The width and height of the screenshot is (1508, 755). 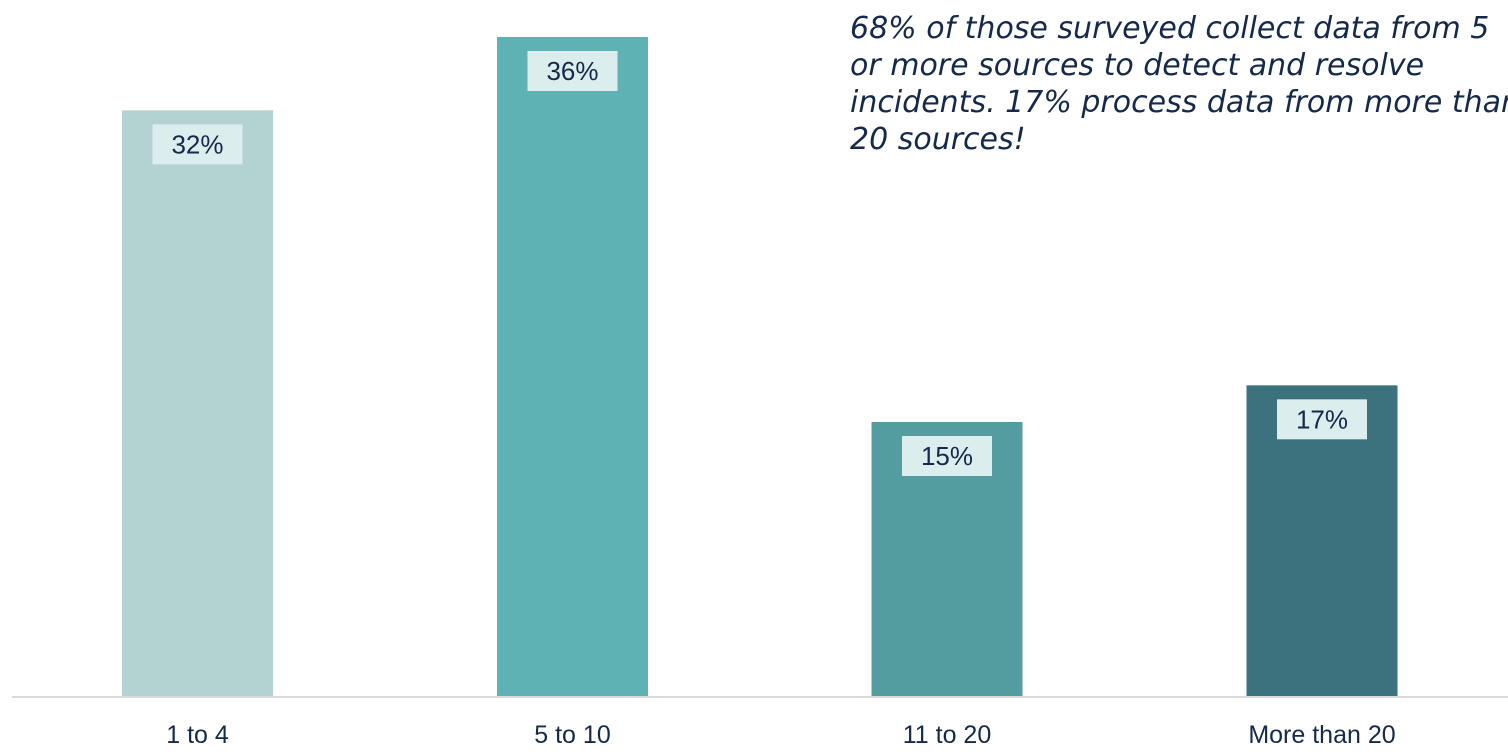 I want to click on value-label: 15%, so click(x=947, y=456).